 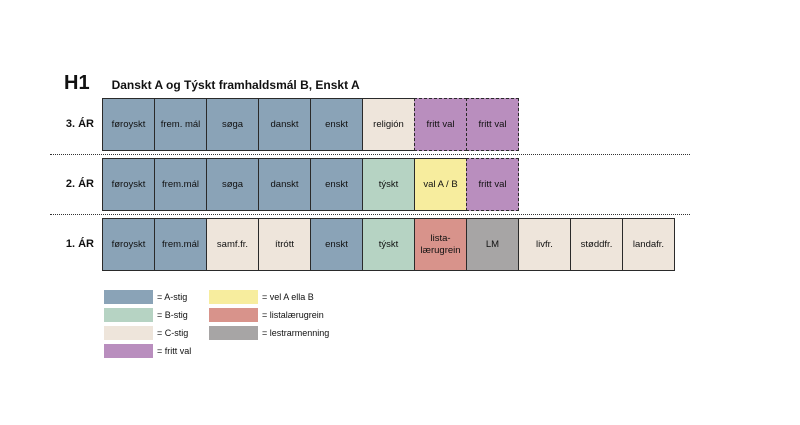 What do you see at coordinates (296, 333) in the screenshot?
I see `legend-label: = lestrarmenning` at bounding box center [296, 333].